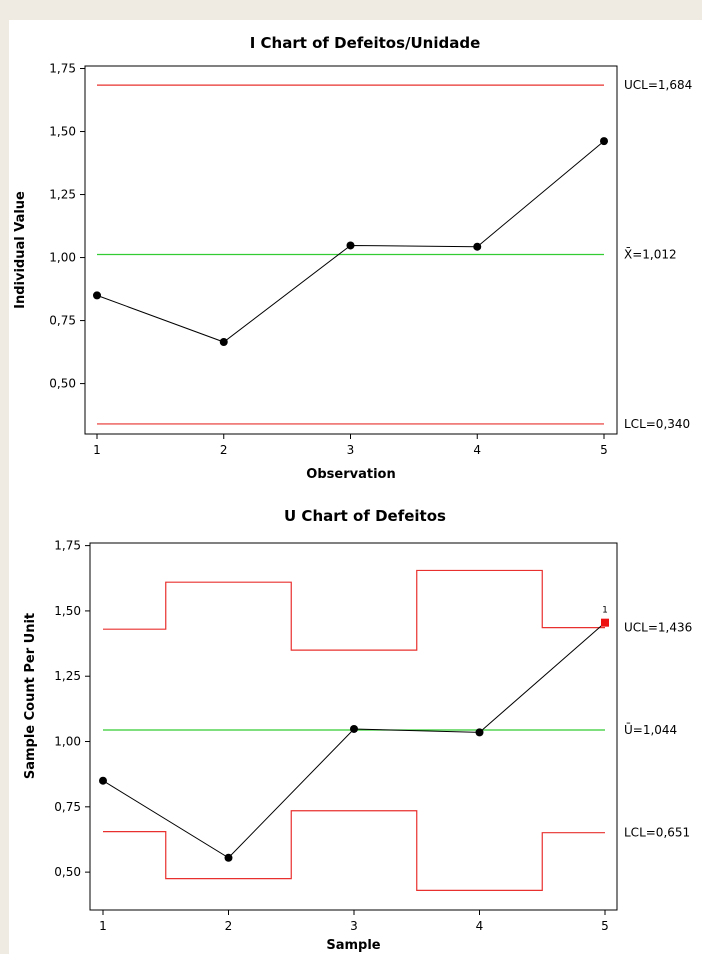  Describe the element at coordinates (605, 611) in the screenshot. I see `out-of-control-flag: 1` at that location.